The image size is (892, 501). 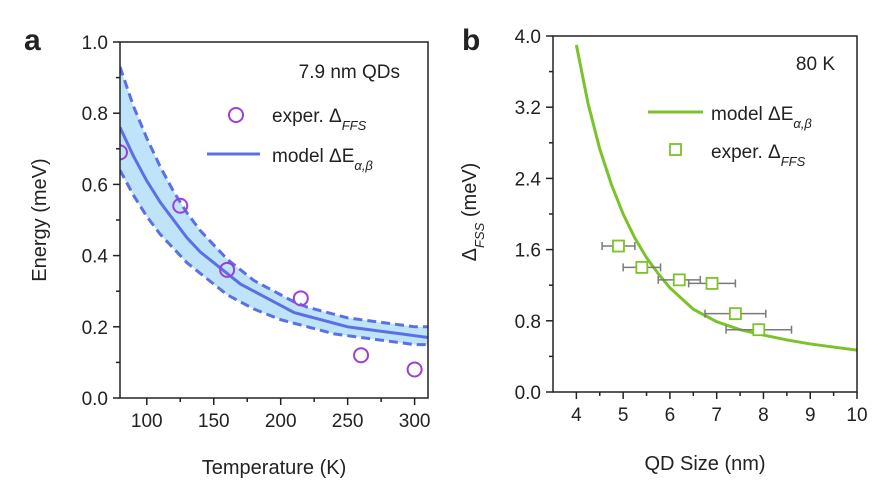 I want to click on panel-a-model-line, so click(x=274, y=232).